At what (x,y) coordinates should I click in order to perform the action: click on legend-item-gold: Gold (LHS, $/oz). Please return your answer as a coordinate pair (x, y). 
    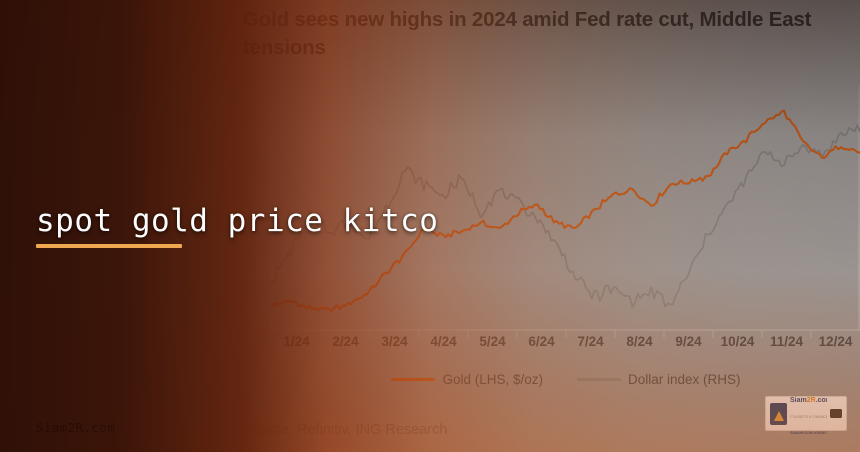
    Looking at the image, I should click on (467, 379).